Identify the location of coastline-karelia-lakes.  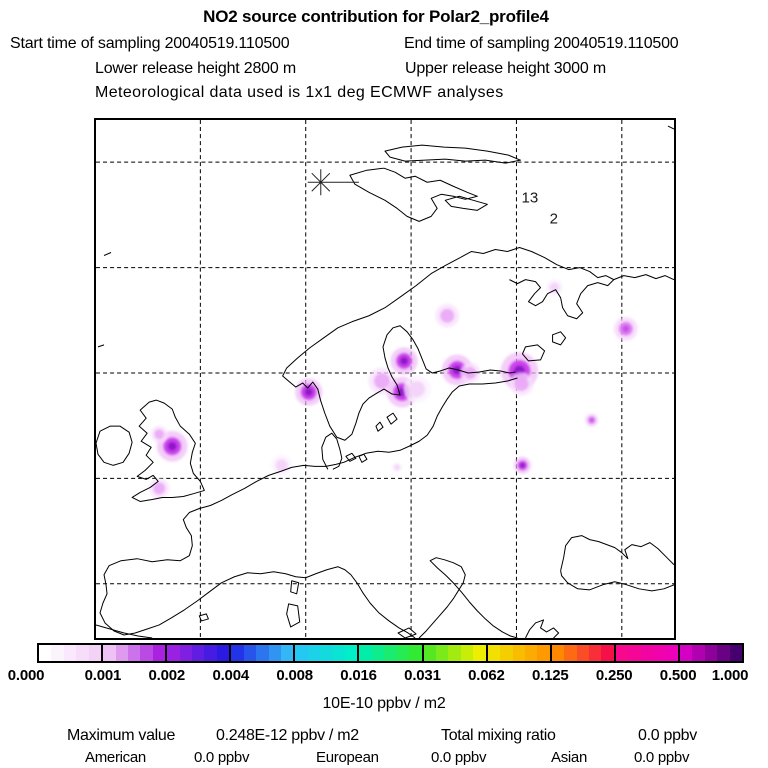
(544, 346).